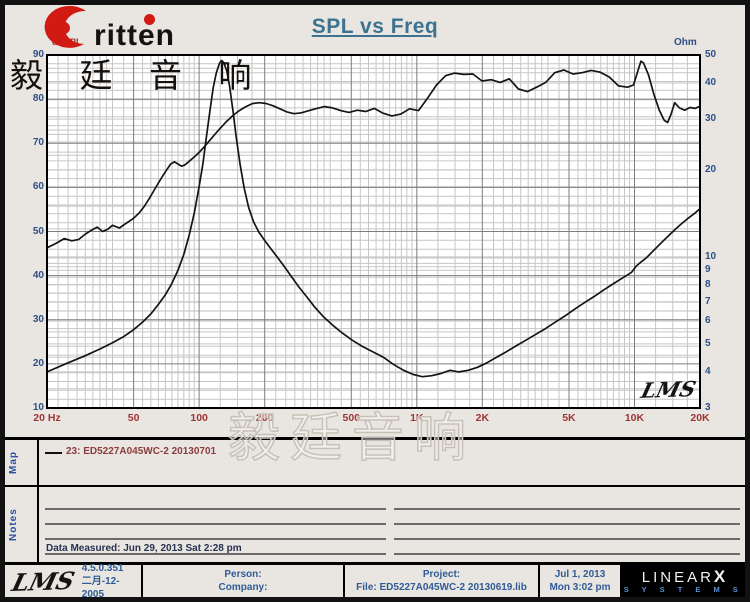 The height and width of the screenshot is (602, 750). Describe the element at coordinates (144, 548) in the screenshot. I see `data-measured-note: Data Measured: Jun 29, 2013 Sat 2:28 pm` at that location.